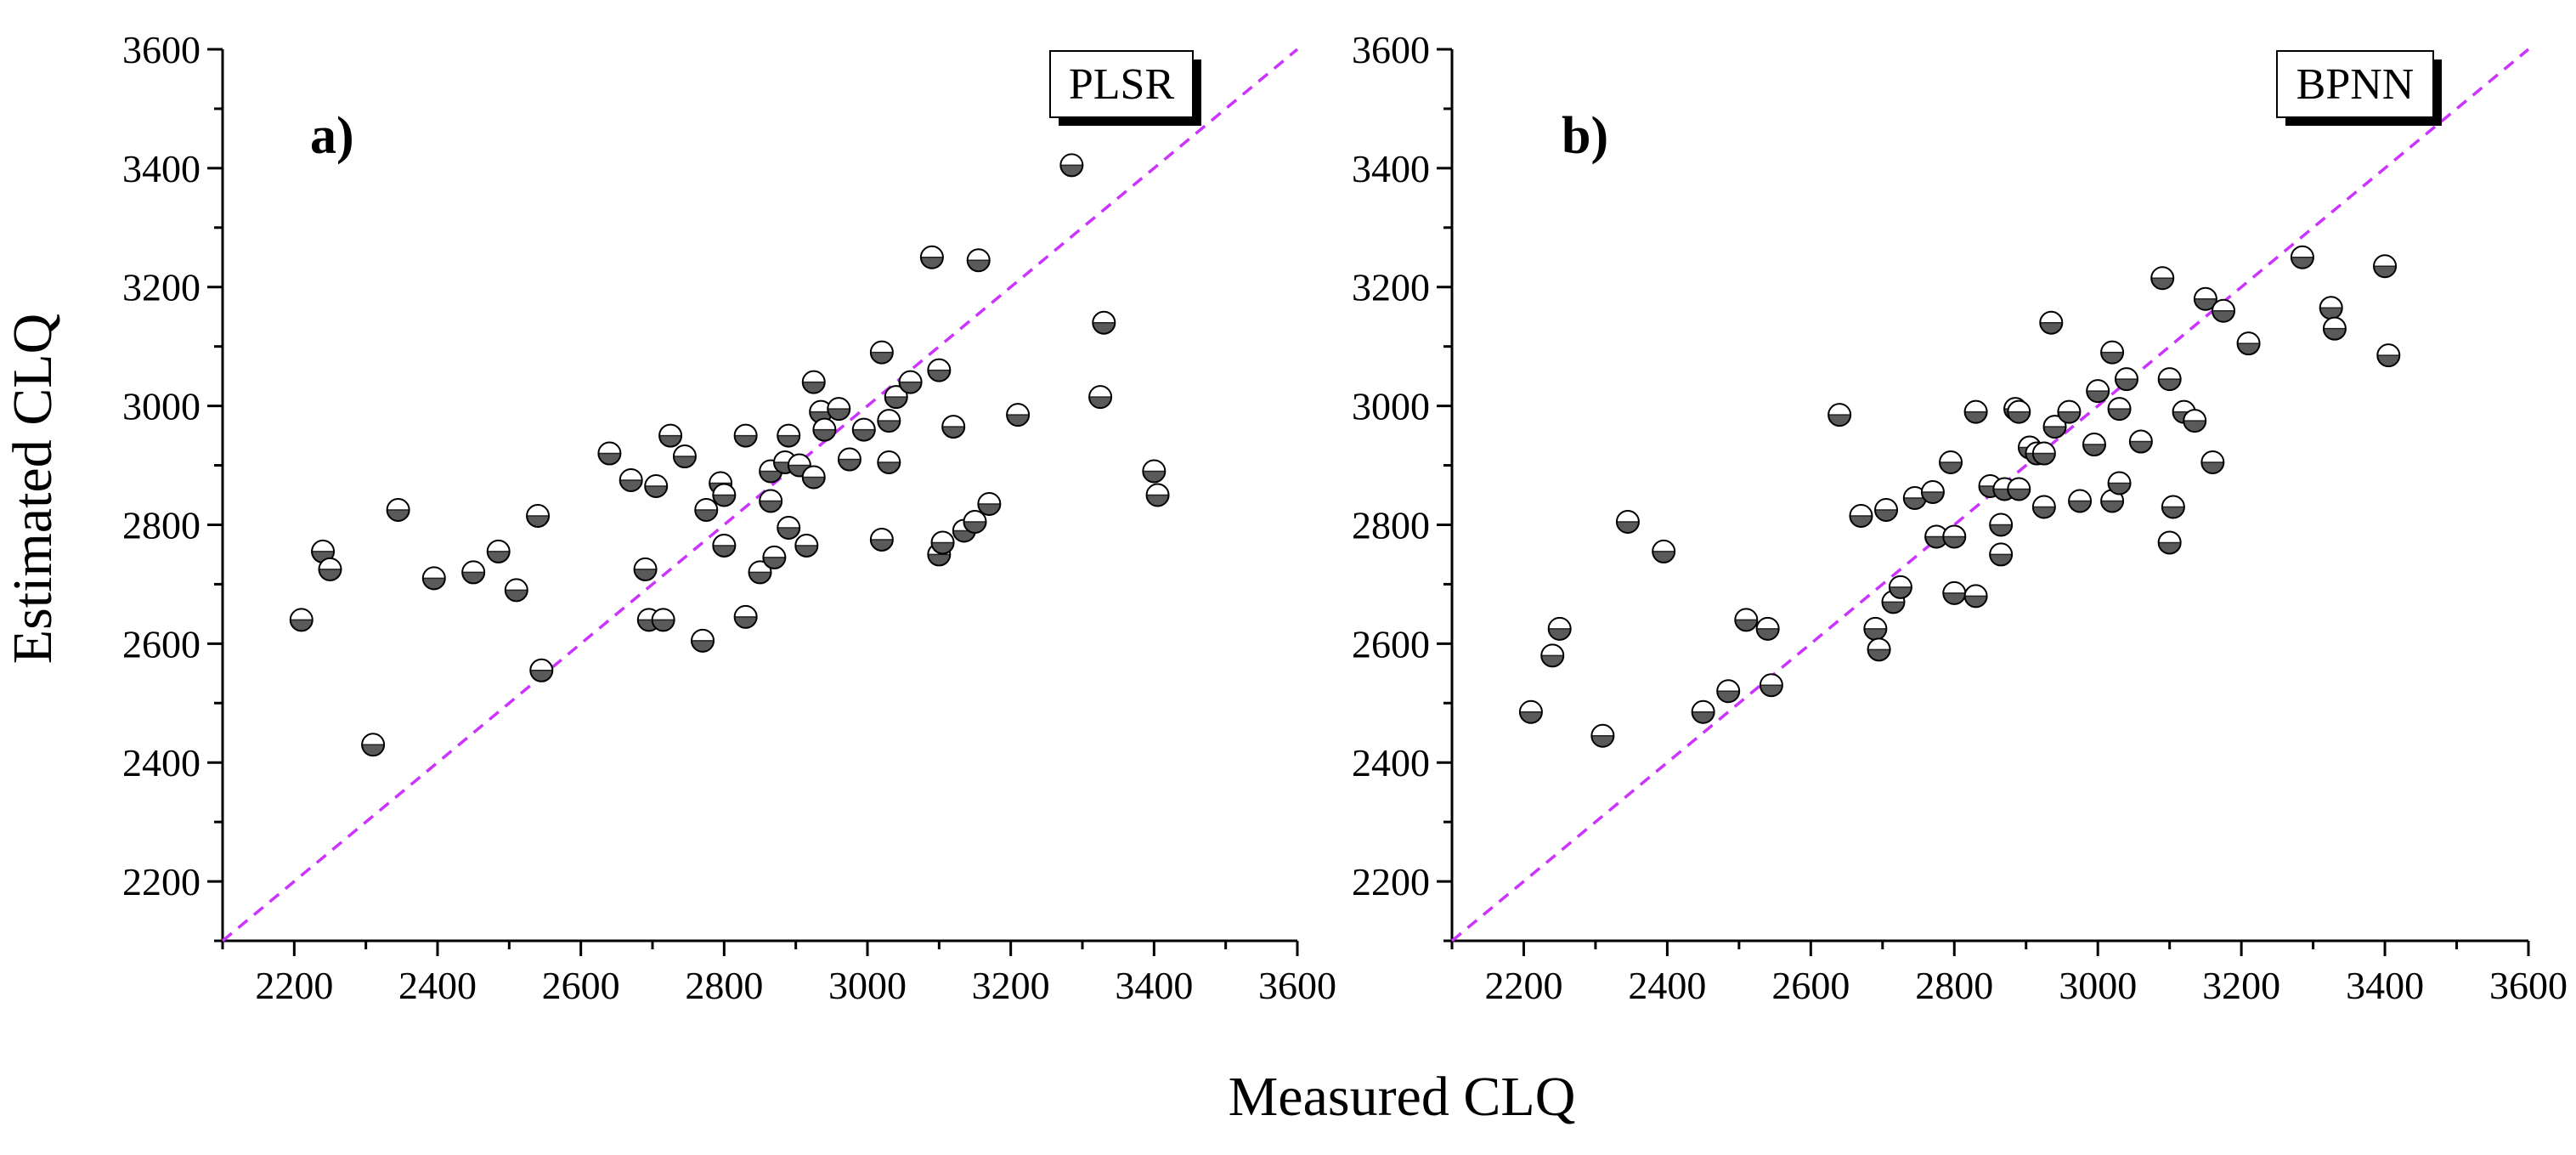  I want to click on panel-label: b), so click(1585, 136).